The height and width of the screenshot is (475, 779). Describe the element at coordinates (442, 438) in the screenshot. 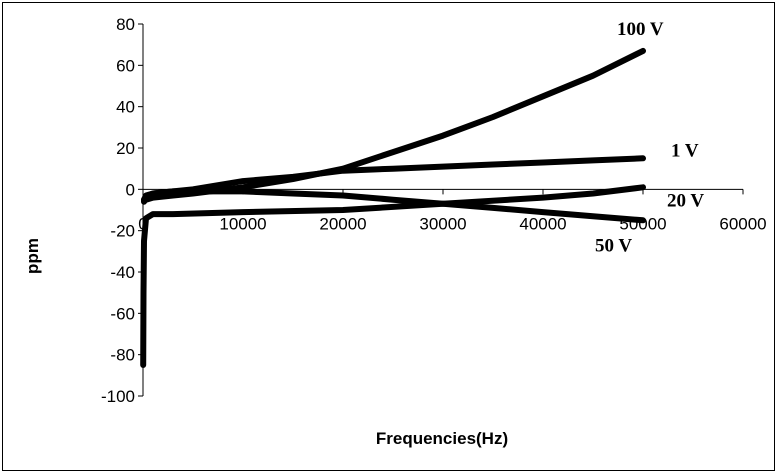

I see `x-axis-title: Frequencies(Hz)` at that location.